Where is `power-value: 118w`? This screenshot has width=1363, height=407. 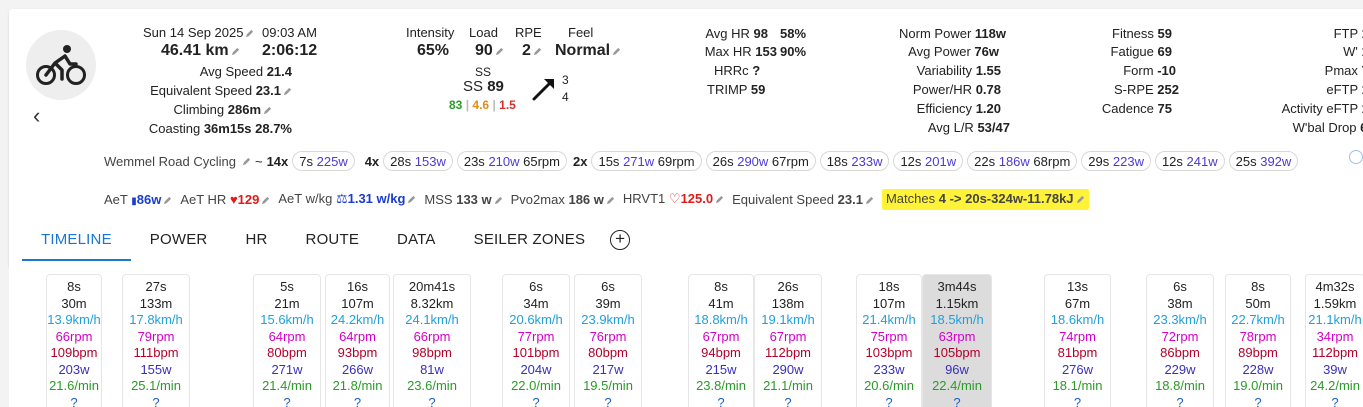 power-value: 118w is located at coordinates (990, 33).